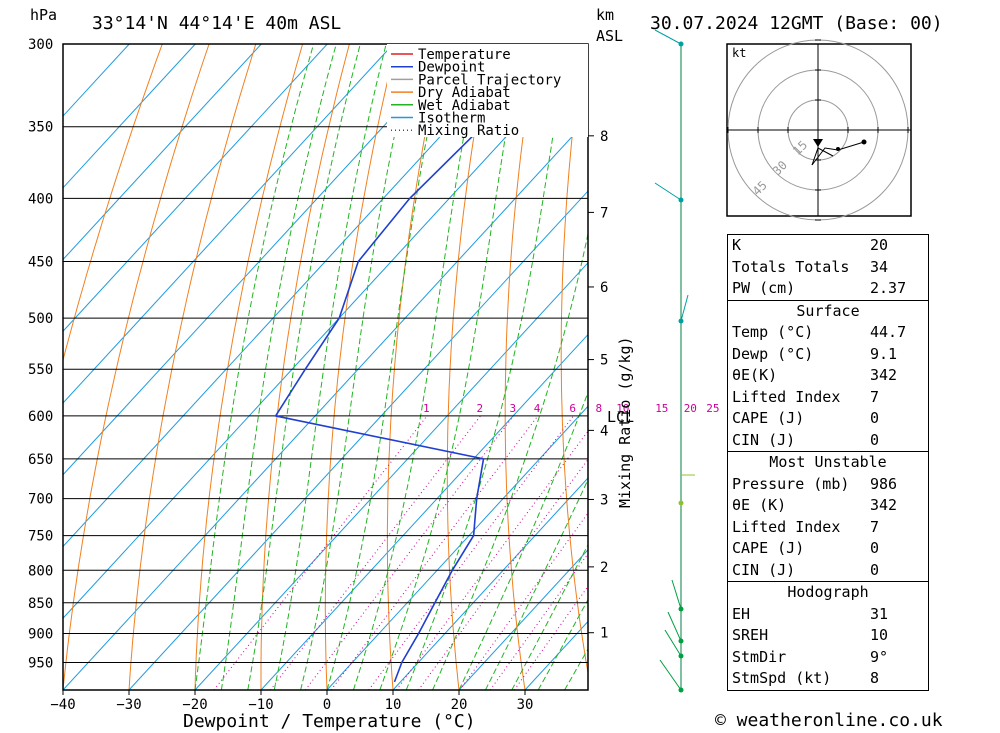  I want to click on index-value: 8, so click(875, 678).